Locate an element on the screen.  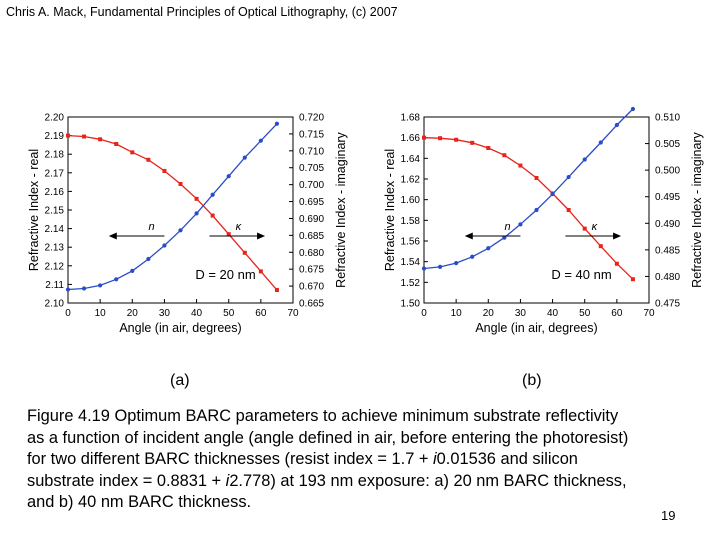
y2-tick-label: 0.705 is located at coordinates (311, 168).